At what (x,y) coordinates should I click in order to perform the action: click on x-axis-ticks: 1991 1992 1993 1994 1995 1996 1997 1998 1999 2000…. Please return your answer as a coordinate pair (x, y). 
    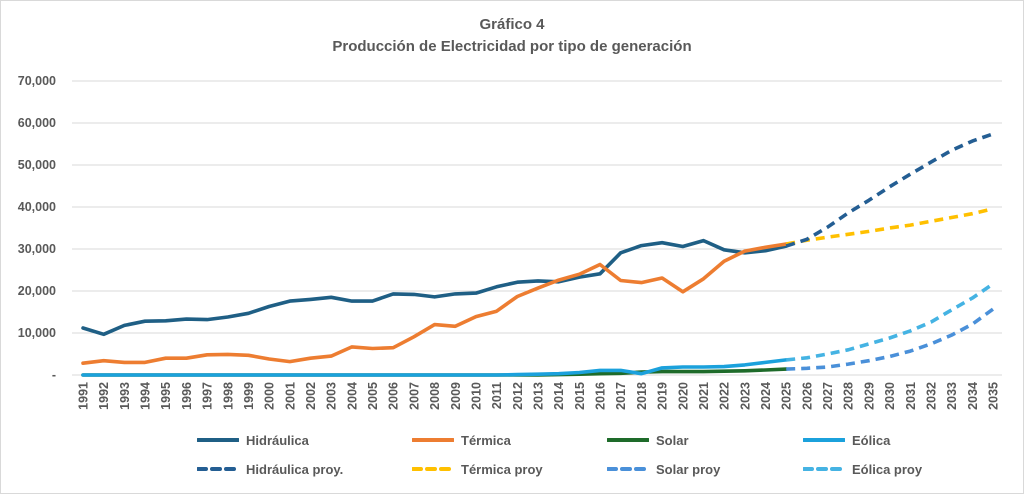
    Looking at the image, I should click on (539, 396).